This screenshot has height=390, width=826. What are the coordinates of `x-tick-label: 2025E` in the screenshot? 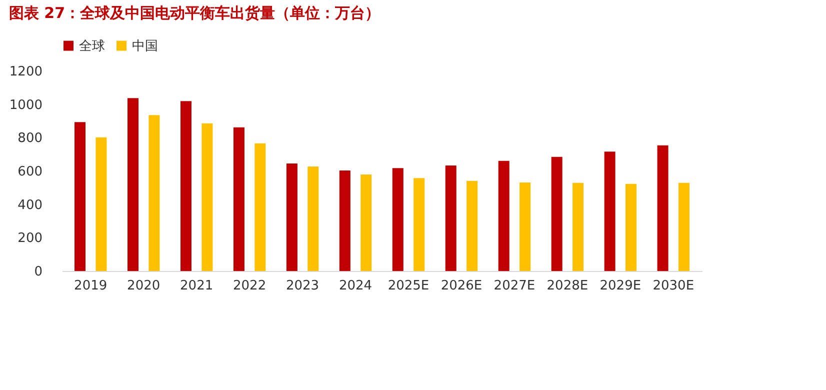 It's located at (409, 286).